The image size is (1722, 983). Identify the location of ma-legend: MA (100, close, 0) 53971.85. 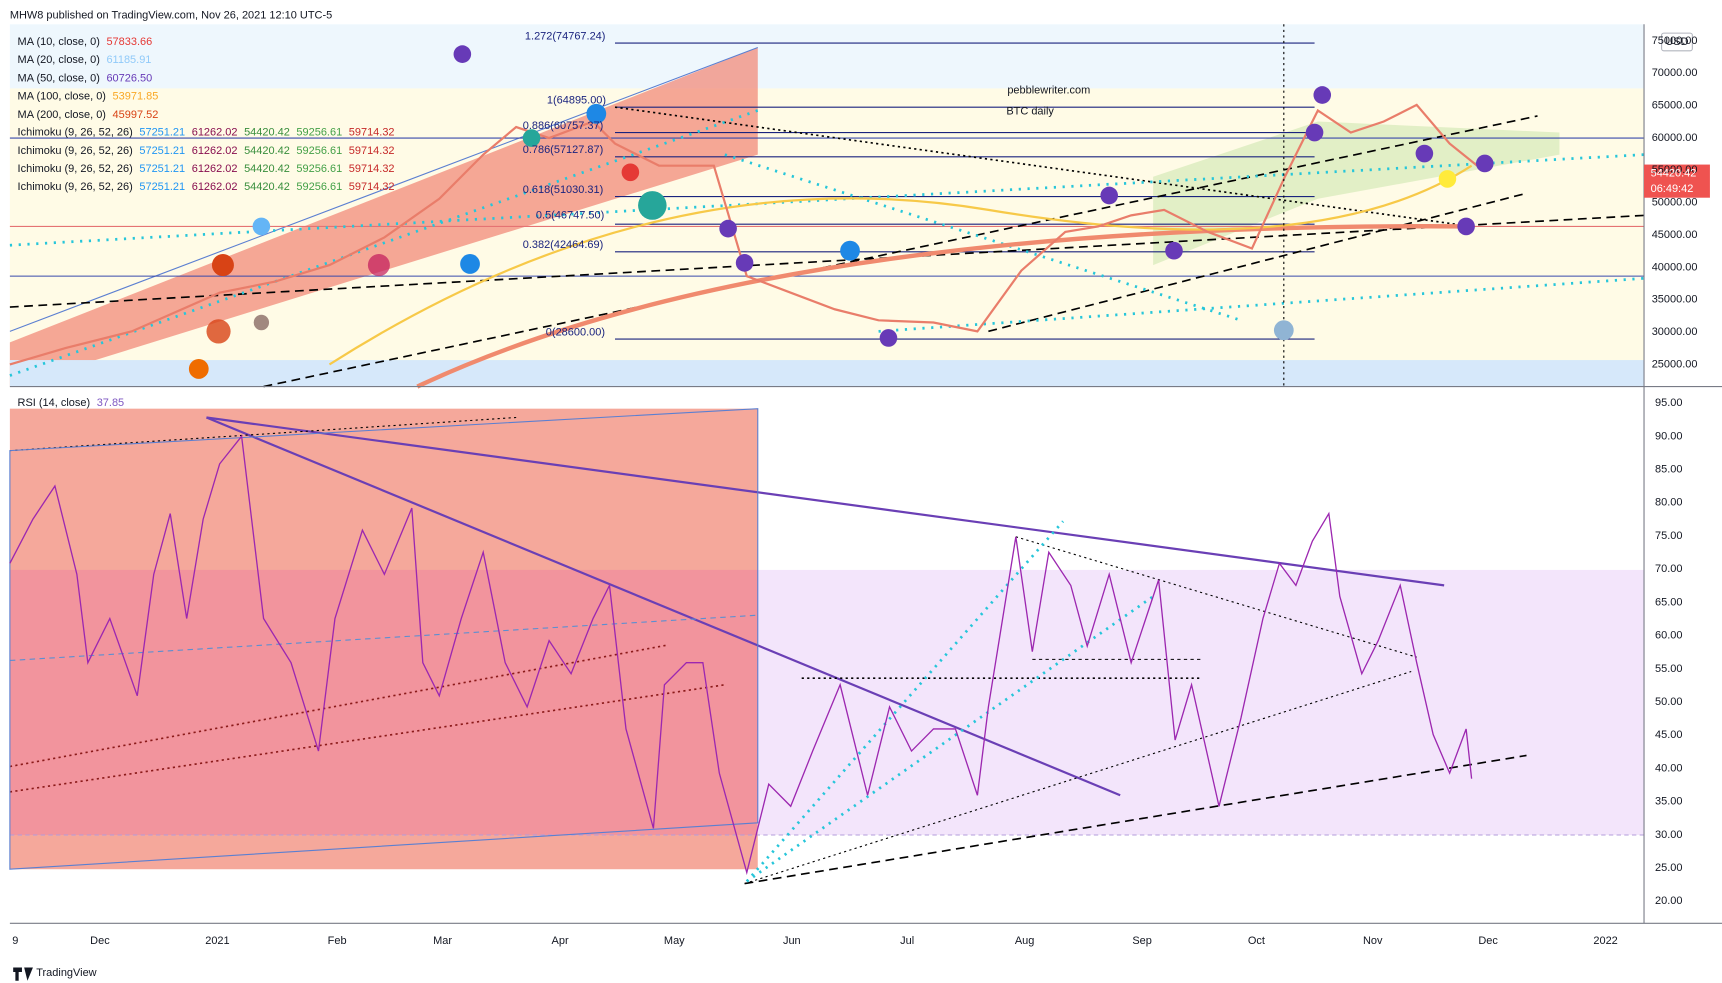
(88, 97).